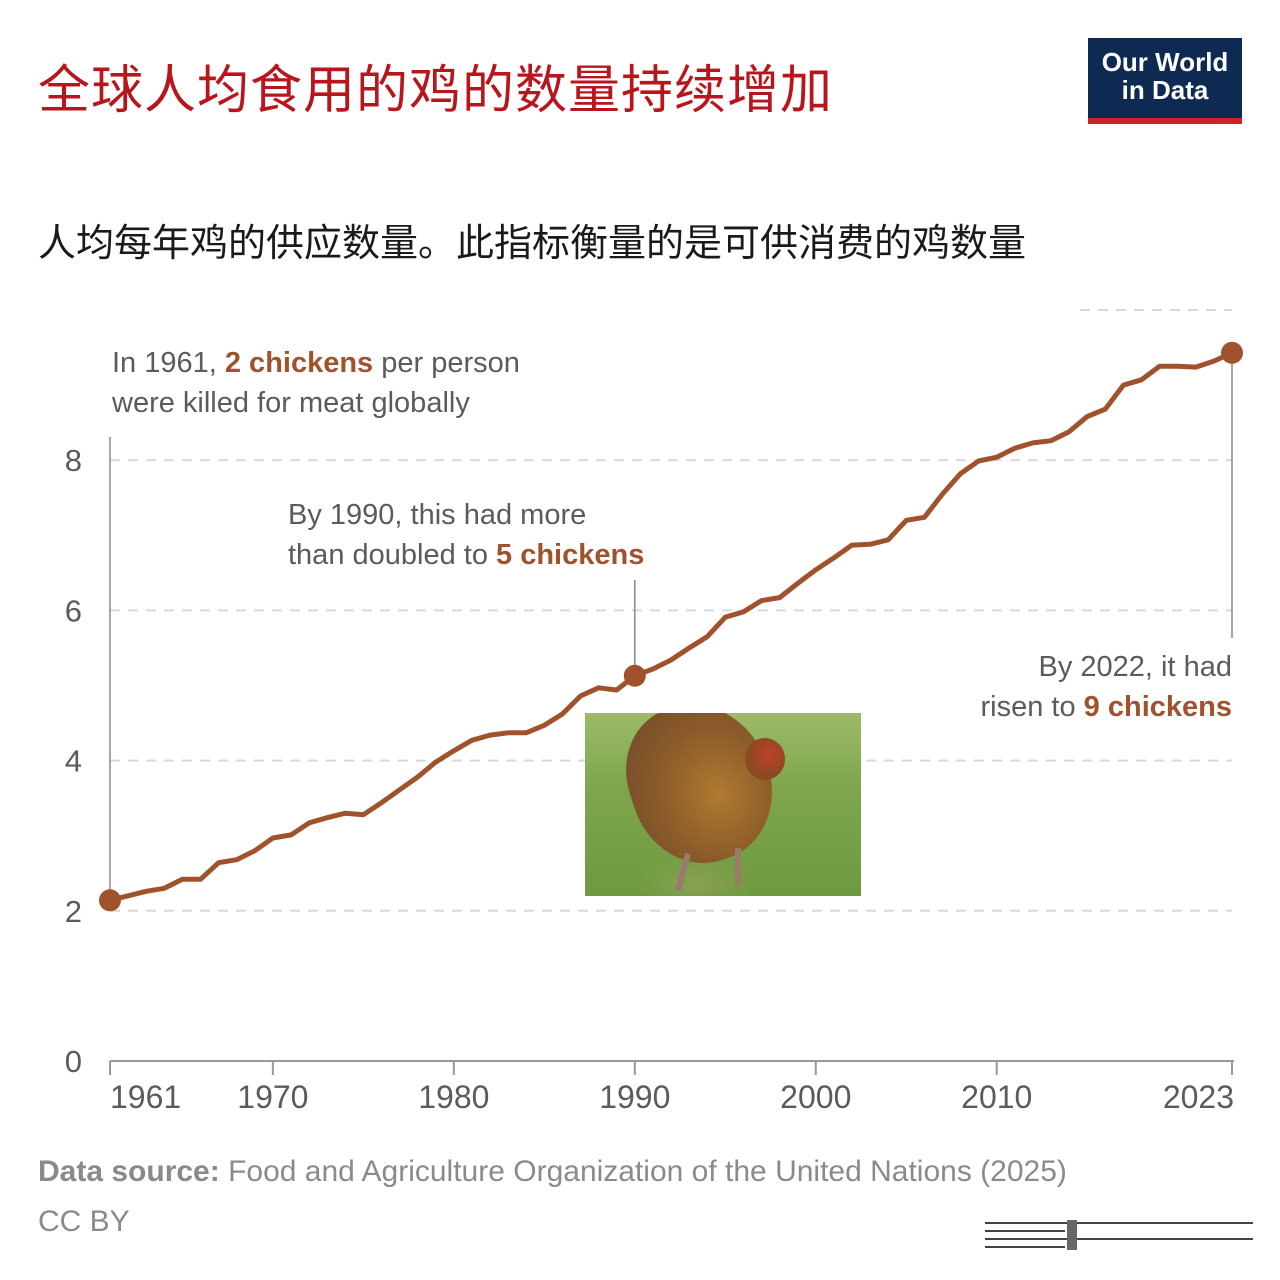 The width and height of the screenshot is (1280, 1280). Describe the element at coordinates (532, 243) in the screenshot. I see `chart-subtitle: 人均每年鸡的供应数量。此指标衡量的是可供消费的鸡数量` at that location.